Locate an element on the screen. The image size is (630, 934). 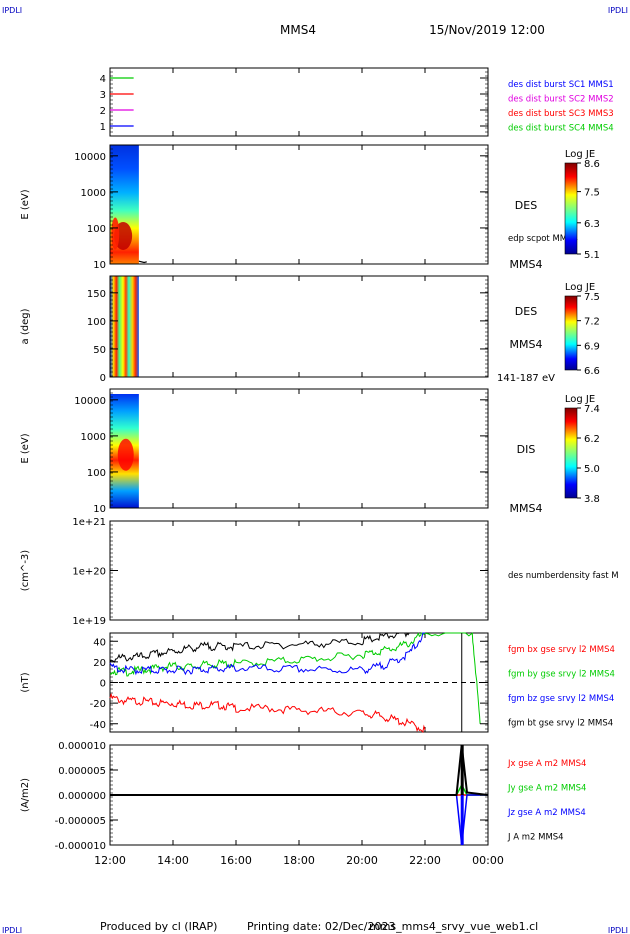
panel-burst-tick-label: 4 is located at coordinates (103, 79).